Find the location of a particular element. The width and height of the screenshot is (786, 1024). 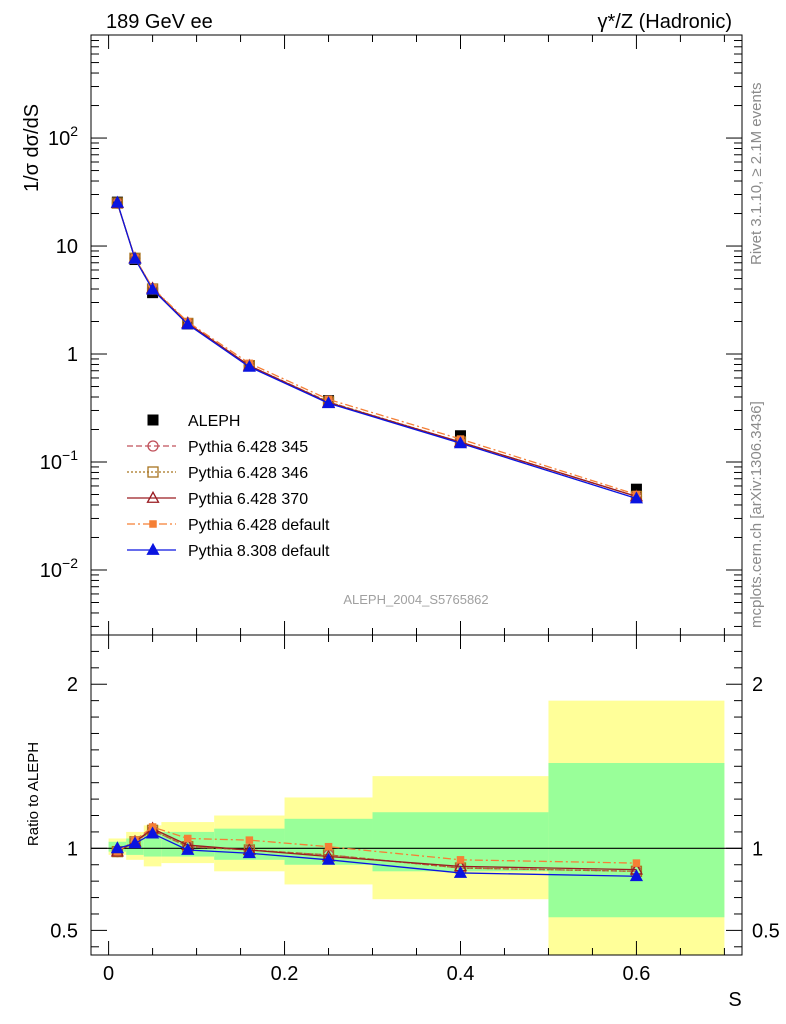

ratio-y-tick-label-right: 2 is located at coordinates (757, 685).